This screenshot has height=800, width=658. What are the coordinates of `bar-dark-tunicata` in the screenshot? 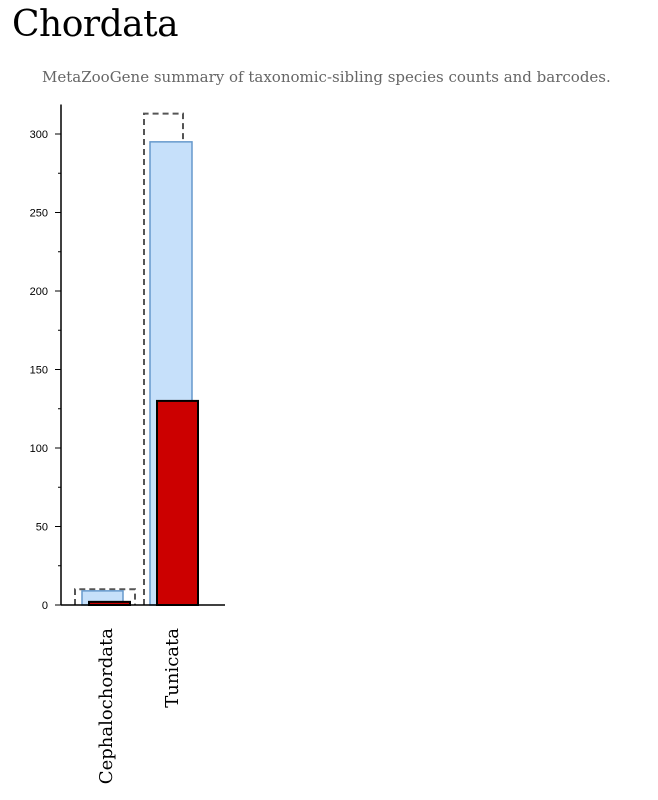 It's located at (177, 502).